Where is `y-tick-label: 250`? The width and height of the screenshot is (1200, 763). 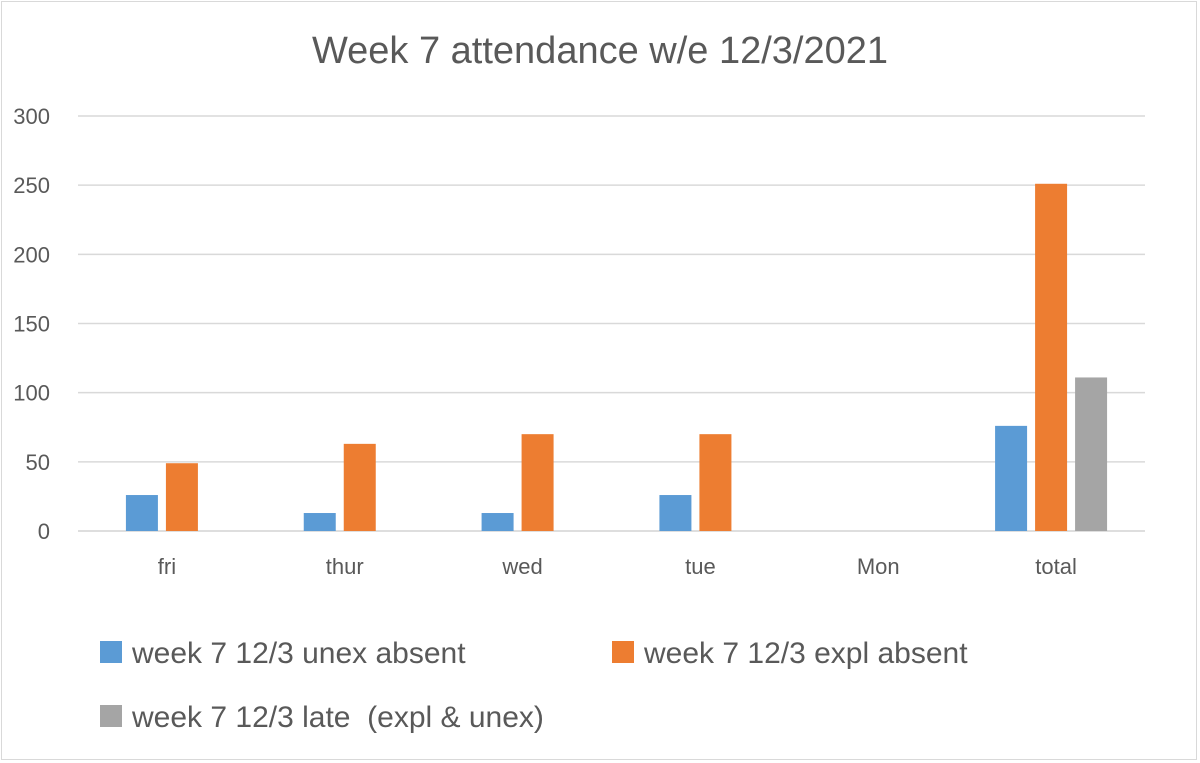
y-tick-label: 250 is located at coordinates (31, 185).